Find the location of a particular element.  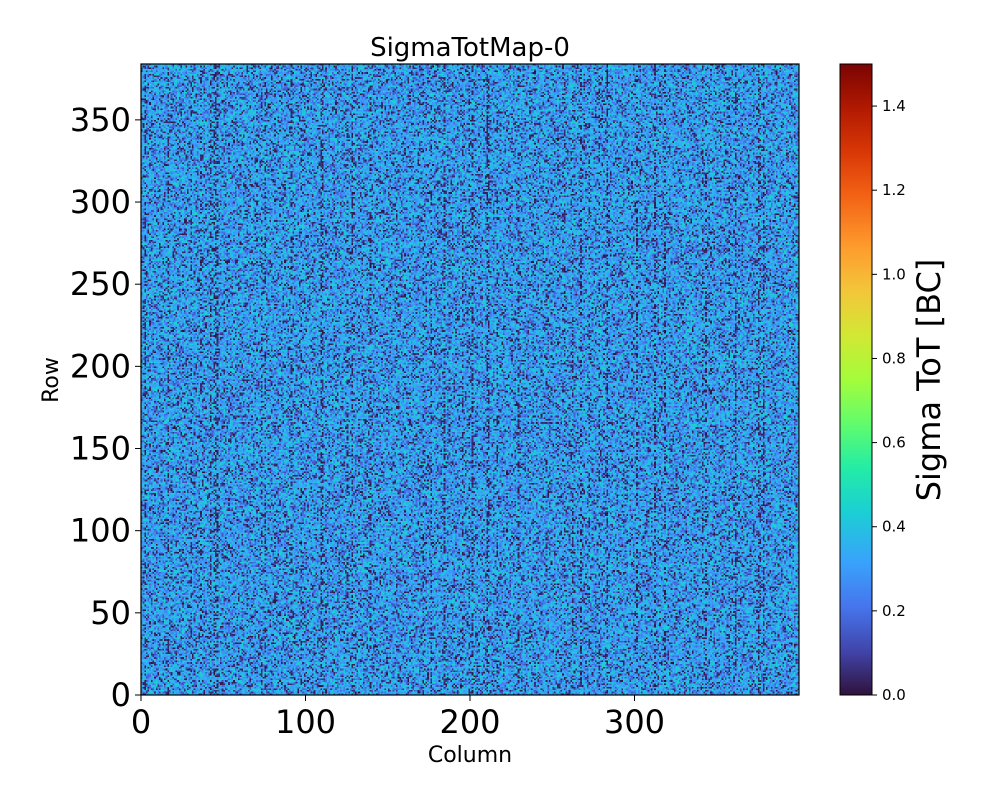

colorbar-tick-label: 1.0 is located at coordinates (894, 274).